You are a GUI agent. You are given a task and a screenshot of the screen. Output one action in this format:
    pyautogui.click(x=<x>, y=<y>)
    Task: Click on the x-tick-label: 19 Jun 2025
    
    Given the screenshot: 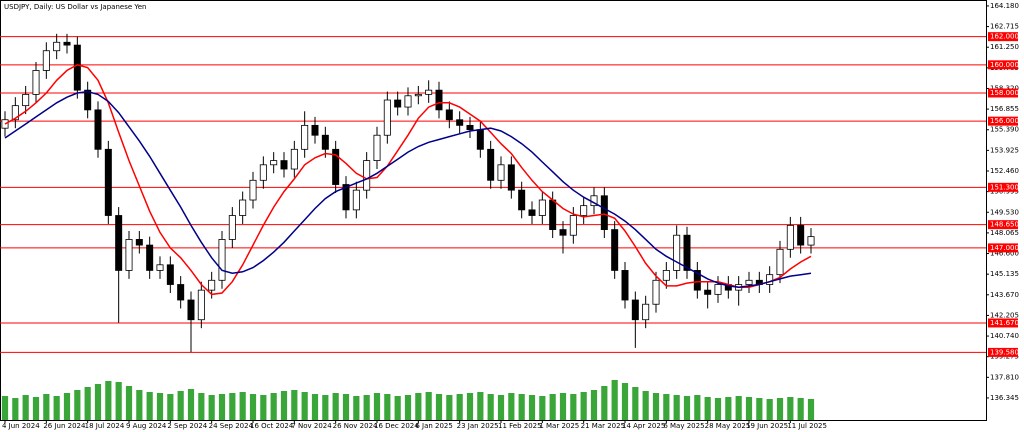 What is the action you would take?
    pyautogui.click(x=767, y=426)
    